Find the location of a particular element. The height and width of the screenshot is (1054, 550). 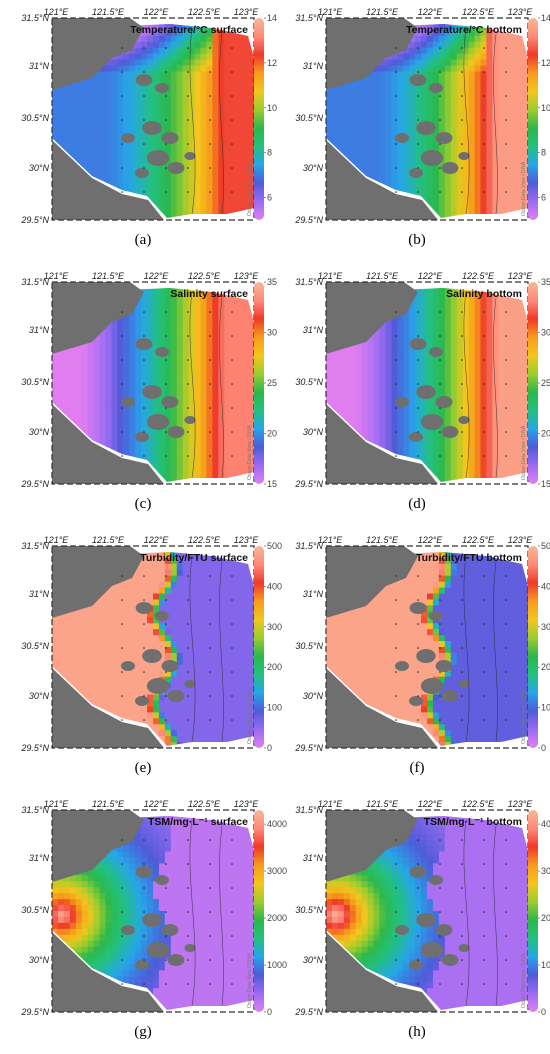

colorbar-tick-label: 6 is located at coordinates (543, 198).